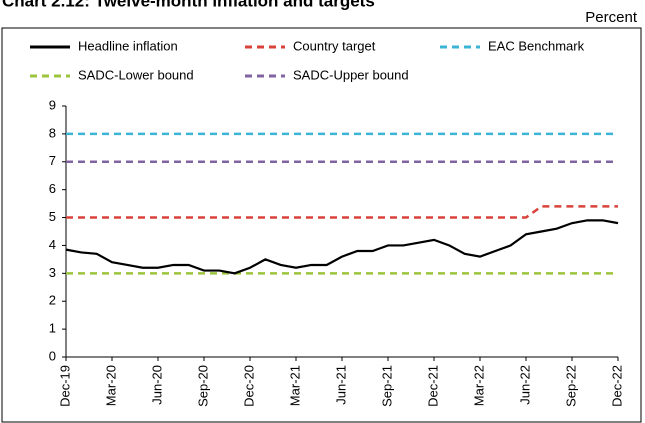  Describe the element at coordinates (52, 328) in the screenshot. I see `y-tick-label: 1` at that location.